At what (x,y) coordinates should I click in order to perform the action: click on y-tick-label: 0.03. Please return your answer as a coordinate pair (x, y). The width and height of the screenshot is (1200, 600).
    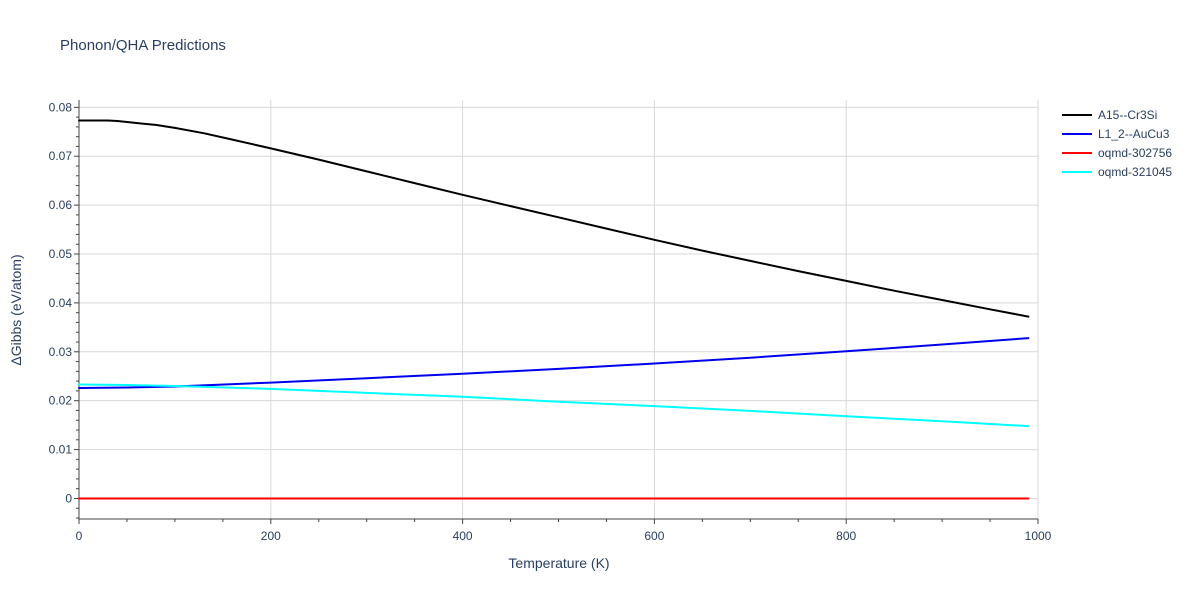
    Looking at the image, I should click on (61, 352).